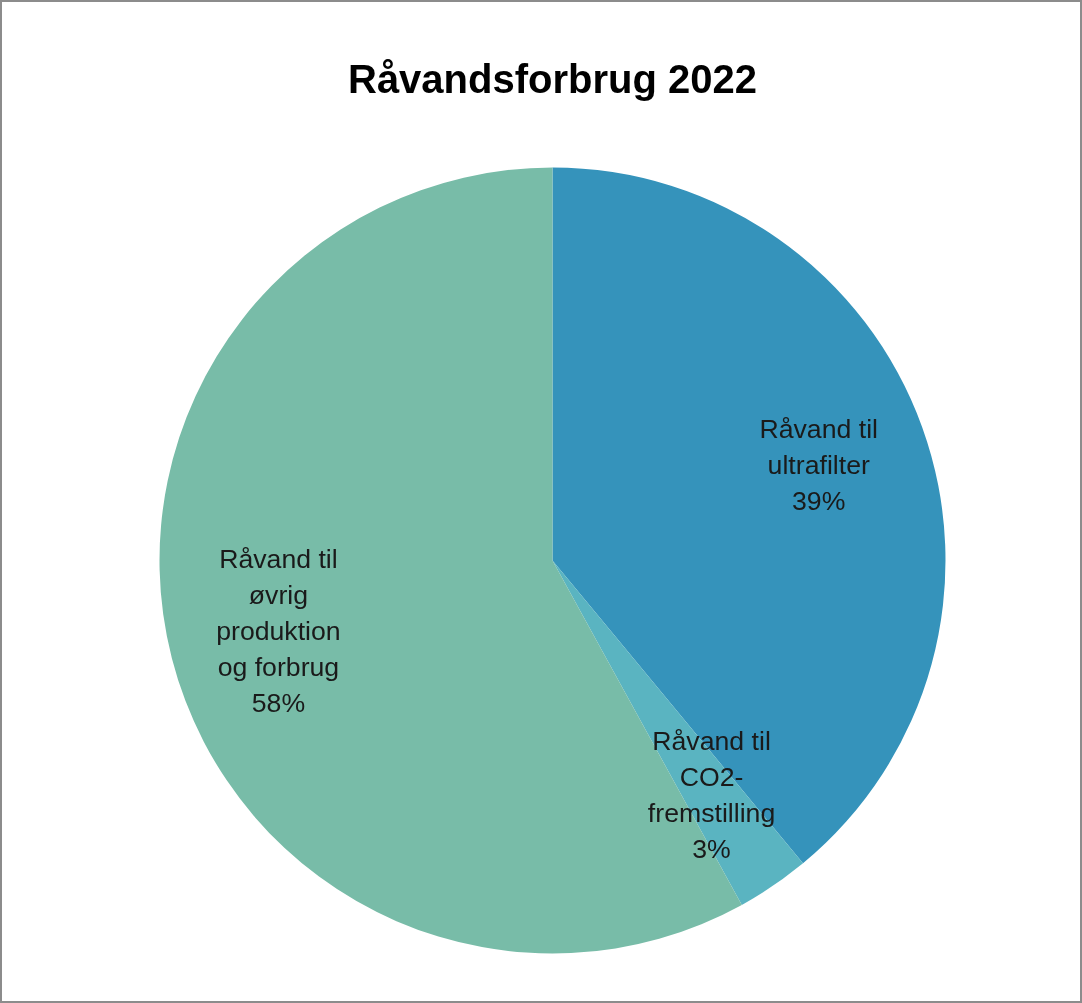 Image resolution: width=1082 pixels, height=1003 pixels. Describe the element at coordinates (819, 446) in the screenshot. I see `slice-label: Råvand til ultrafilter` at that location.